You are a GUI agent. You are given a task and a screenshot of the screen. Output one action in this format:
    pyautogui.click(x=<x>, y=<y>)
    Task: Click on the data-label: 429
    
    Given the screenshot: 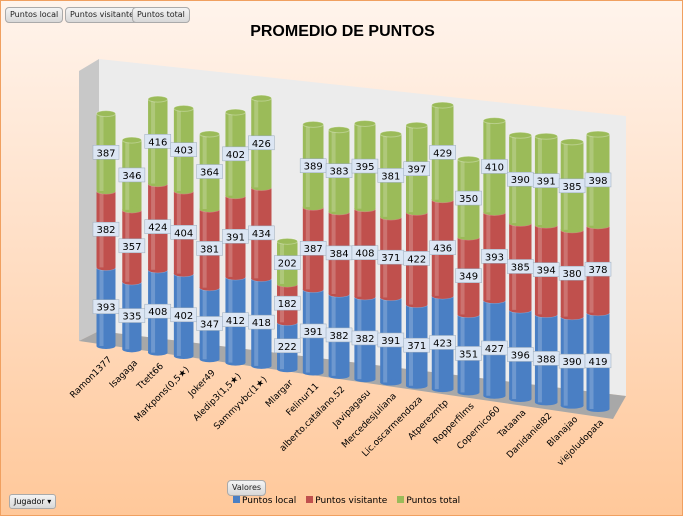 What is the action you would take?
    pyautogui.click(x=442, y=153)
    